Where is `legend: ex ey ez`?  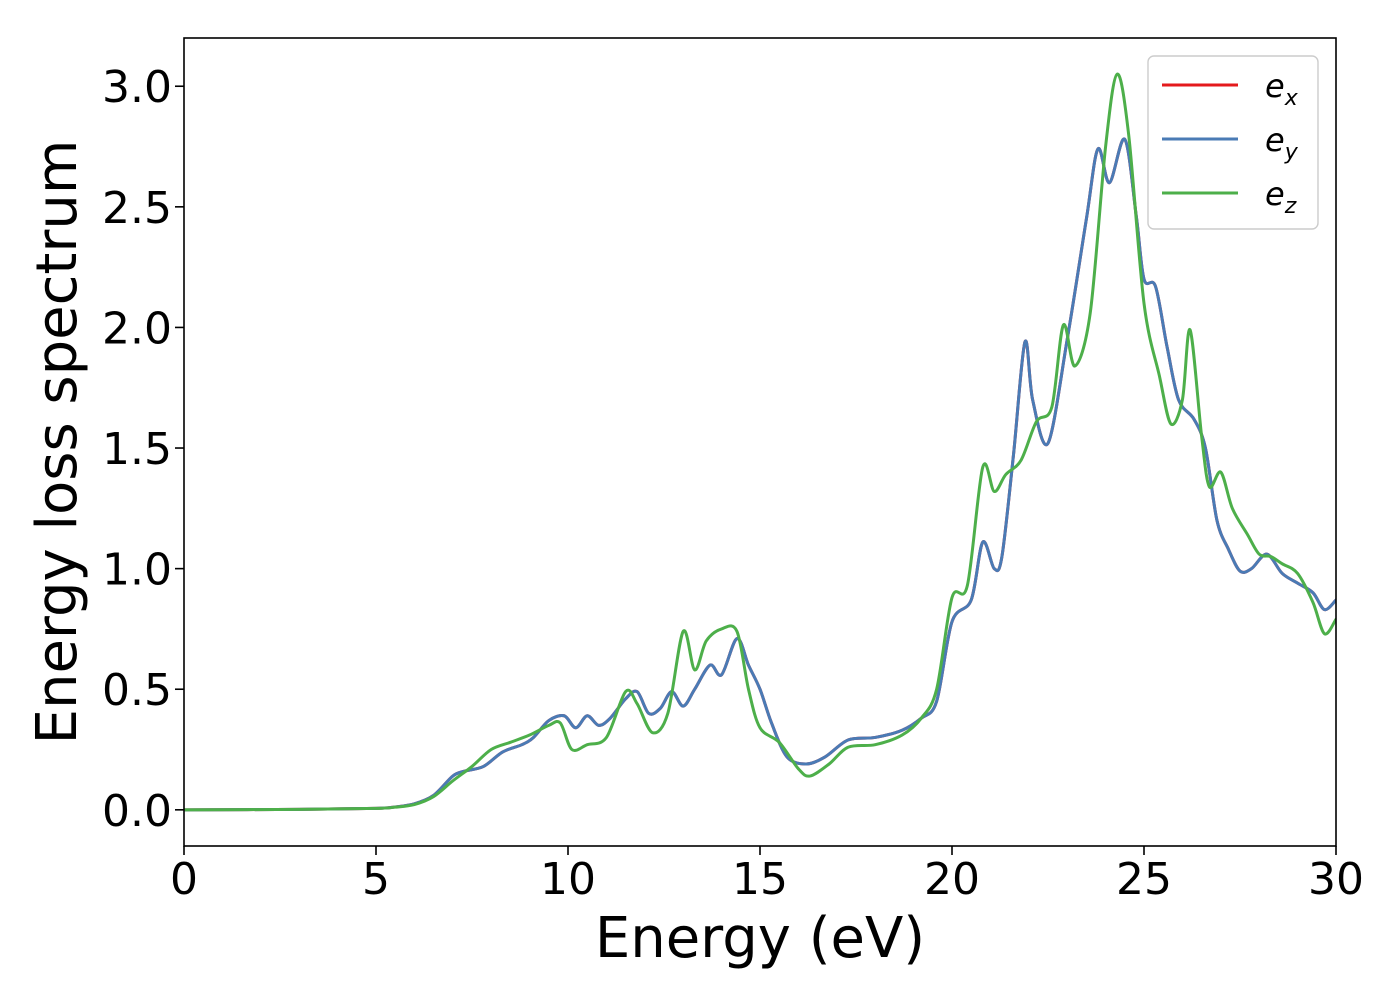
legend: ex ey ez is located at coordinates (1233, 142).